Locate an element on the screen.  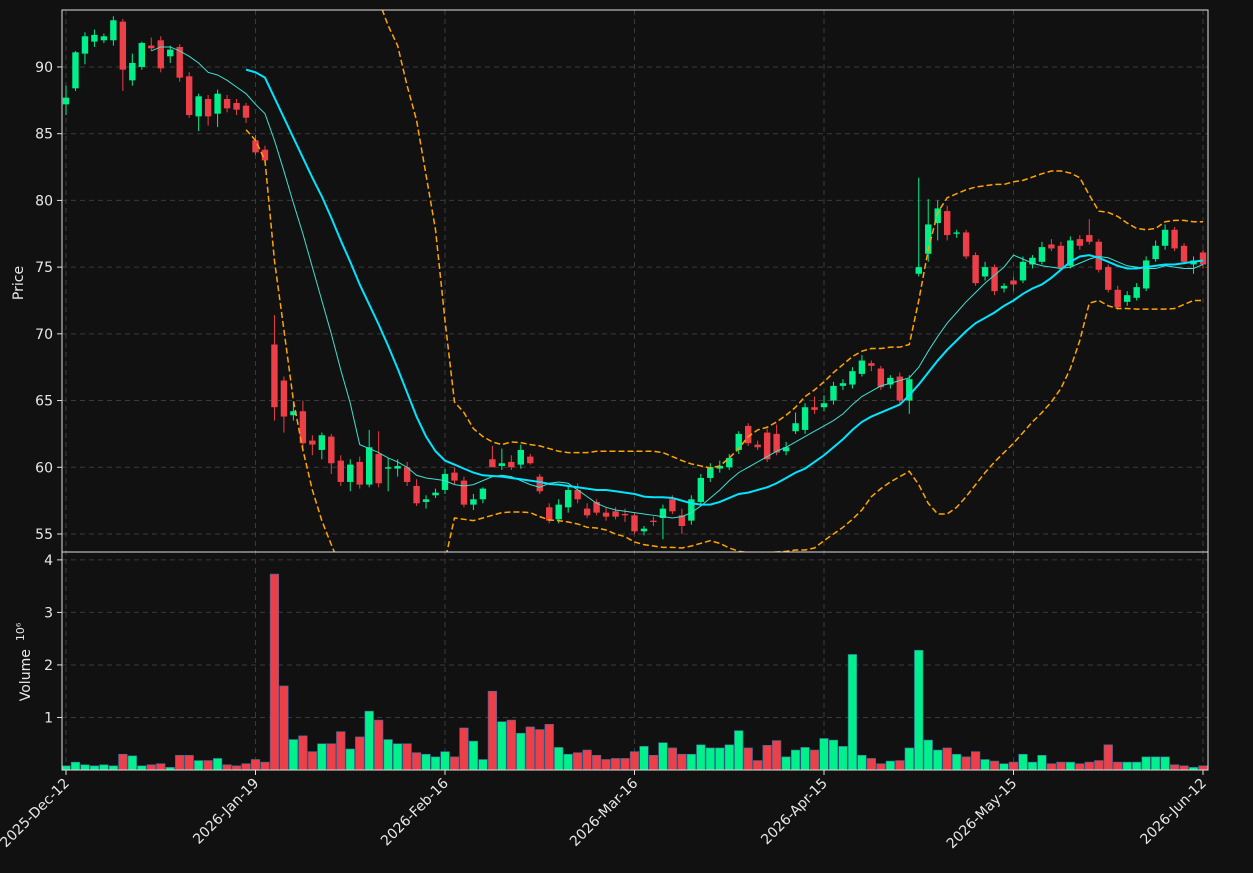
y-tick-label: 75 is located at coordinates (44, 268).